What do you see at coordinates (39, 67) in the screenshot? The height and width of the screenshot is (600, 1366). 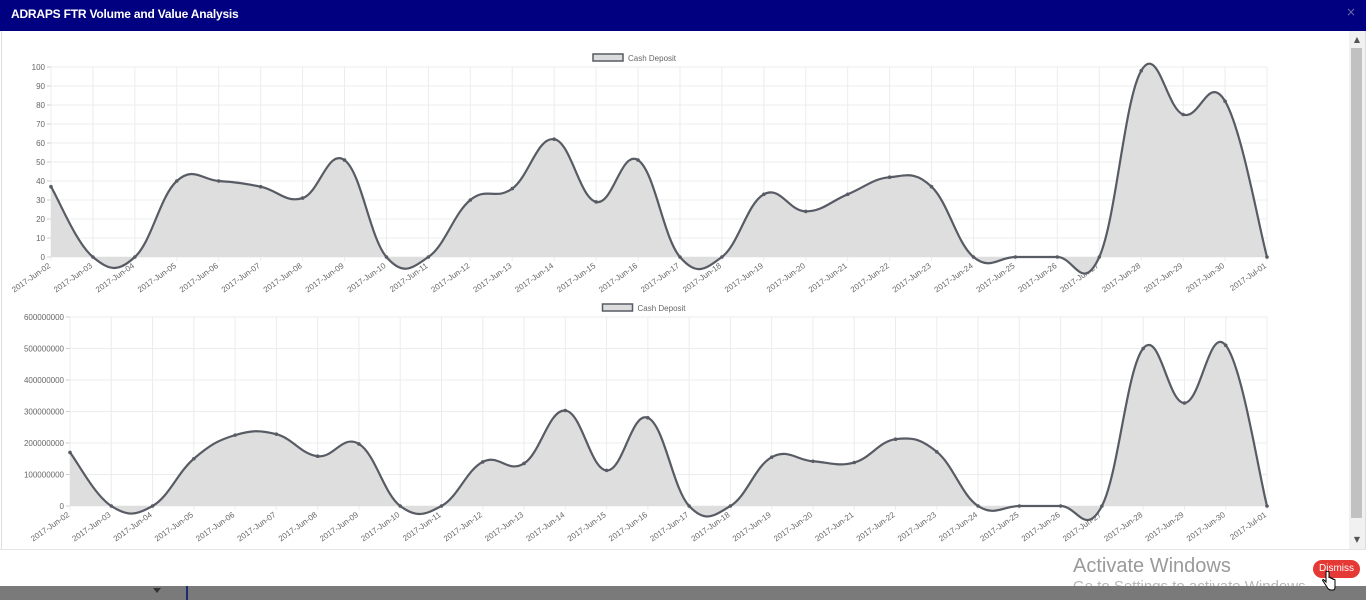 I see `y-tick-label: 100` at bounding box center [39, 67].